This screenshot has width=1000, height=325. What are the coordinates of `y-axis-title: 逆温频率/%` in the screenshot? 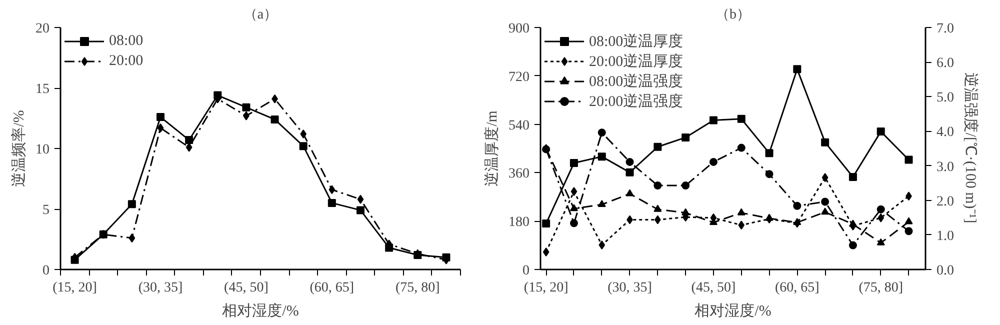 It's located at (19, 148).